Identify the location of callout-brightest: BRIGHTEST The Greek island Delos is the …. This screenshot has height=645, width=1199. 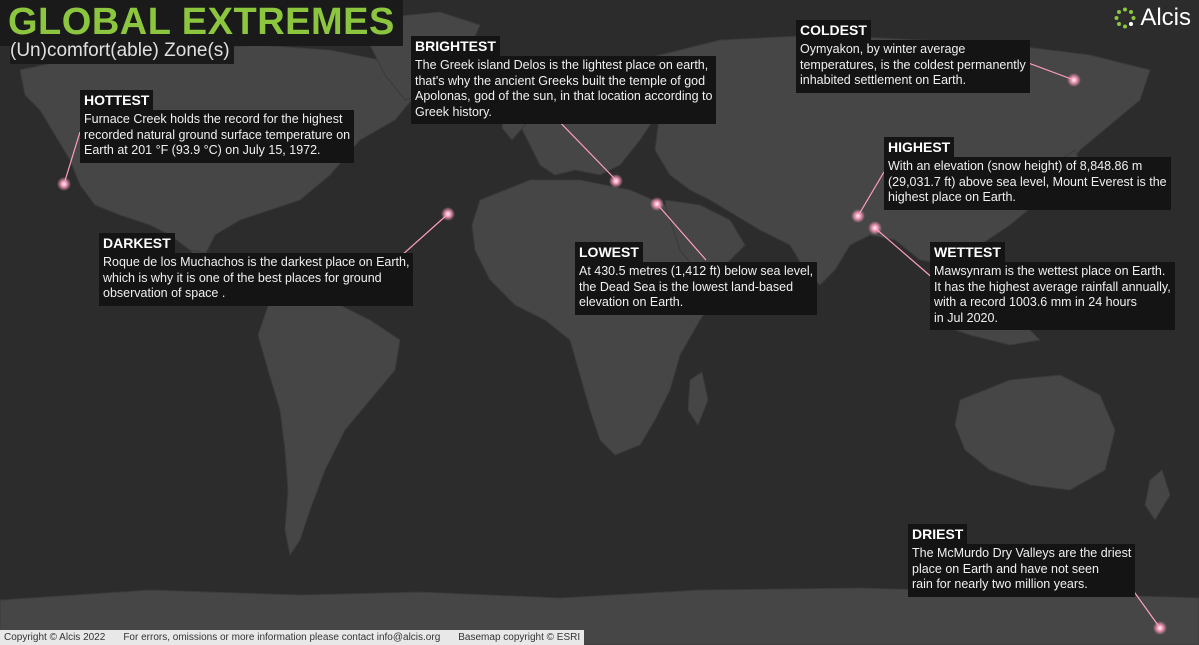
(564, 80).